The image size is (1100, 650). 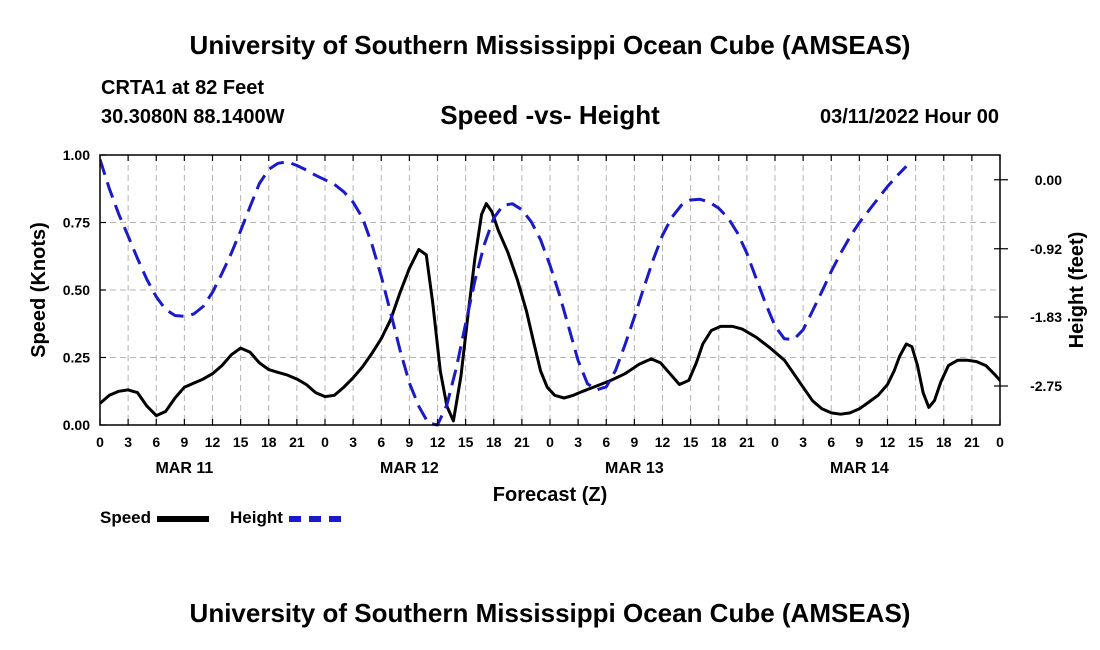 What do you see at coordinates (1046, 249) in the screenshot?
I see `y2-tick-label: -0.92` at bounding box center [1046, 249].